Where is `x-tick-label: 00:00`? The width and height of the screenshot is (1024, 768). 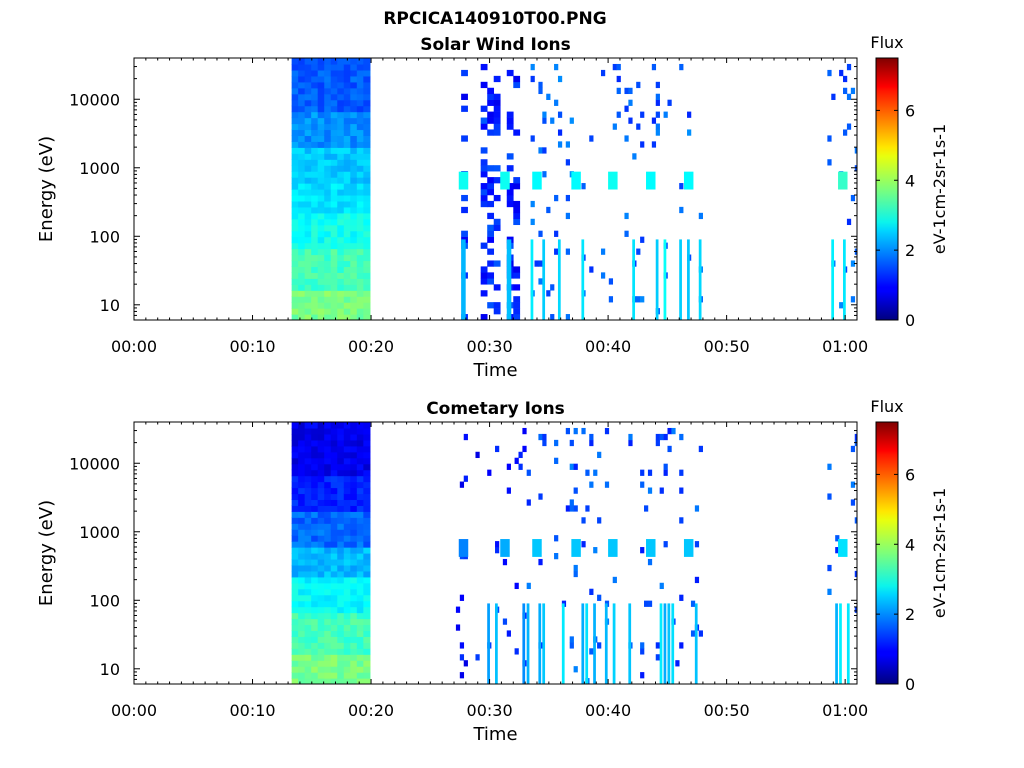 x-tick-label: 00:00 is located at coordinates (134, 346).